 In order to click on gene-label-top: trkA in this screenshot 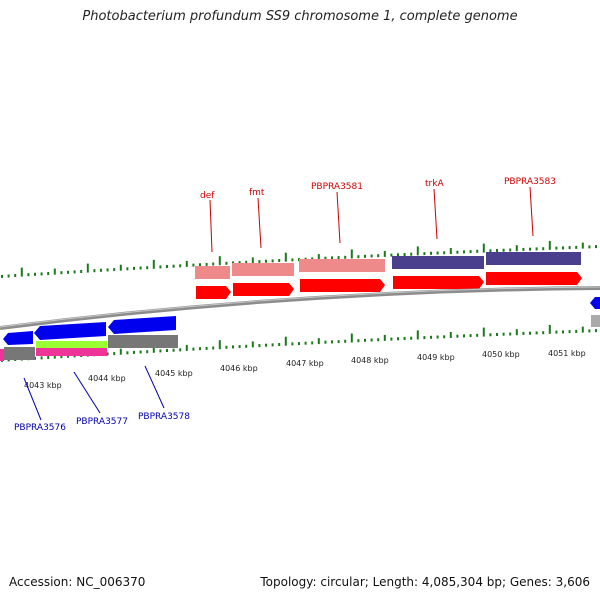, I will do `click(434, 184)`.